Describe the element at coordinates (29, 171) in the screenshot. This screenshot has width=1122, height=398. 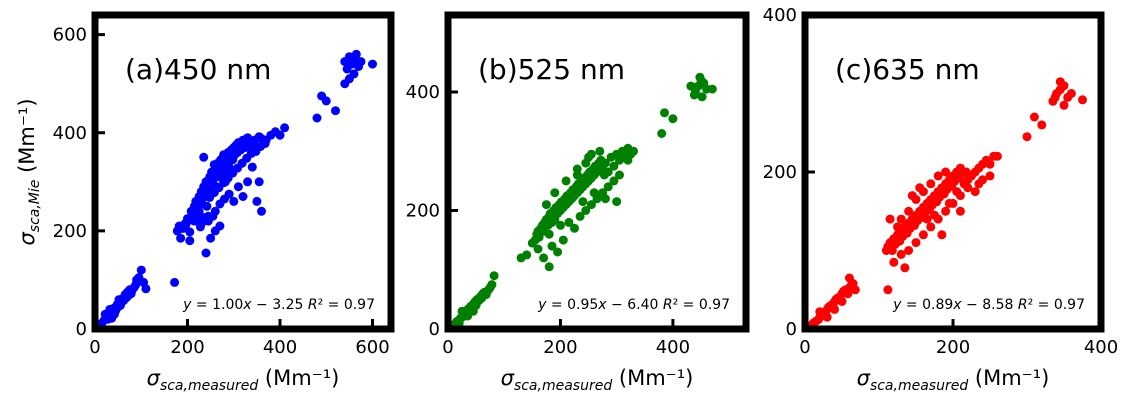
I see `y-axis-label: σsca,Mie (Mm⁻¹)` at that location.